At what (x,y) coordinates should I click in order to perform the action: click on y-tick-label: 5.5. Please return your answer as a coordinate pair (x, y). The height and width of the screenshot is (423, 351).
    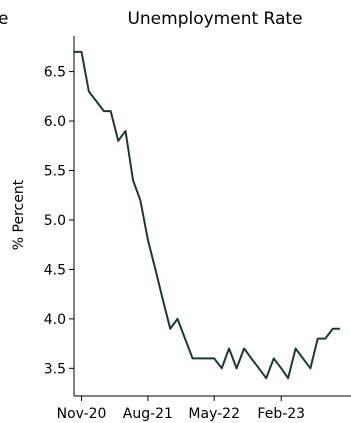
    Looking at the image, I should click on (55, 172).